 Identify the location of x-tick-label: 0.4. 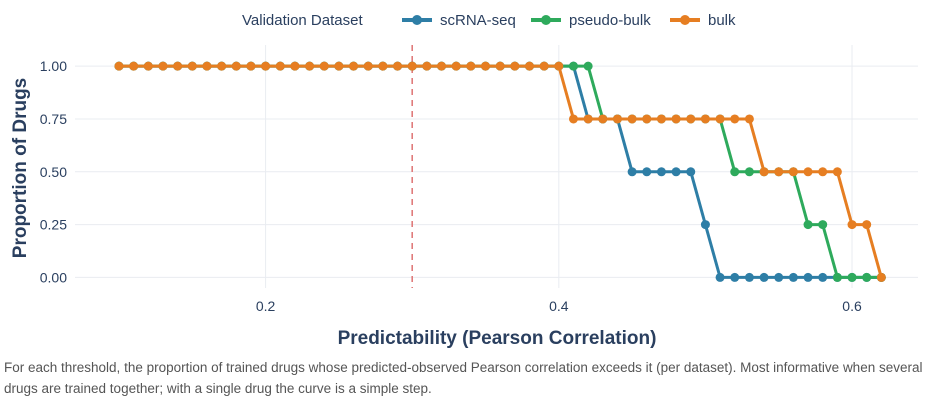
(559, 306).